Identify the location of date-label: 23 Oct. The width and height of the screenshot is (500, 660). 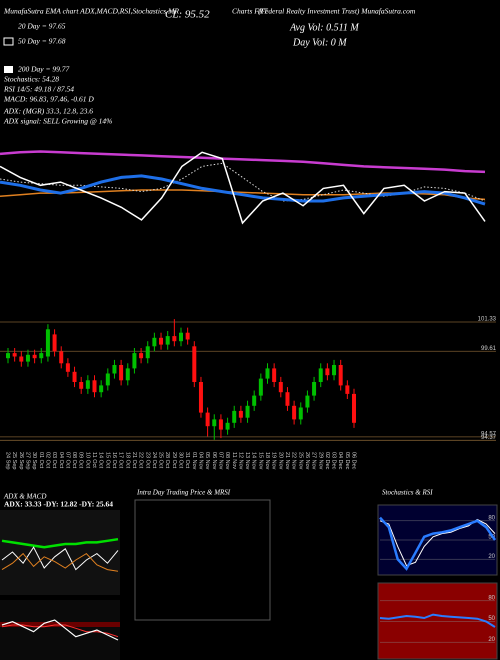
(147, 460).